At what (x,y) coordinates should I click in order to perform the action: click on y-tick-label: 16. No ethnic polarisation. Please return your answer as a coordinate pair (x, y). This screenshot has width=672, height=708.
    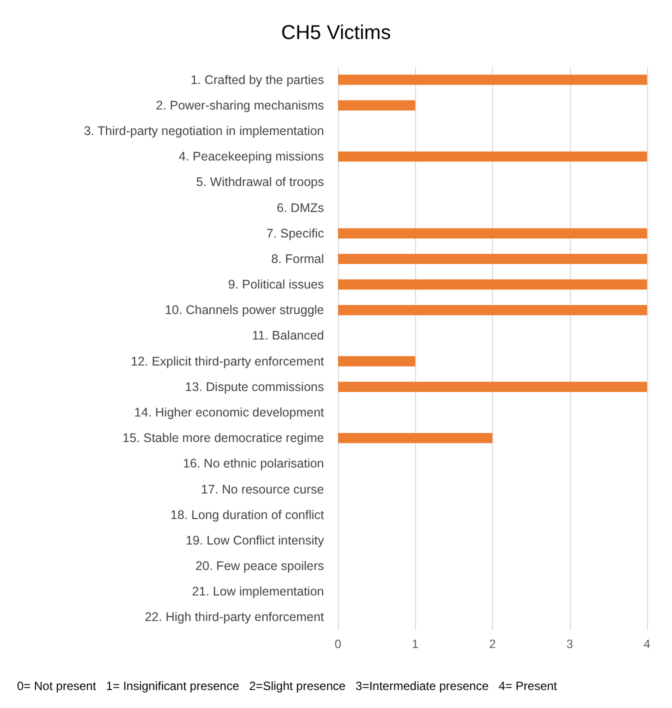
    Looking at the image, I should click on (253, 463).